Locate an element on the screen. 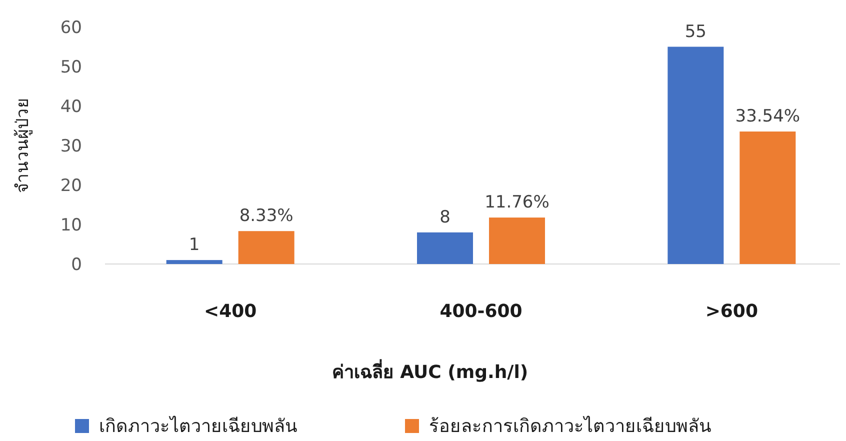 Image resolution: width=846 pixels, height=441 pixels. x-tick-label: <400 is located at coordinates (230, 311).